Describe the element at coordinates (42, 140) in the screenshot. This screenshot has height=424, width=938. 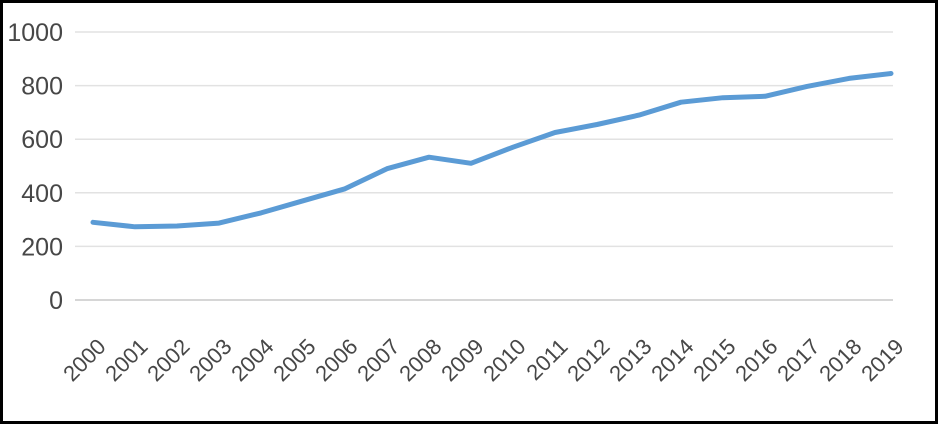
I see `y-tick-label: 600` at that location.